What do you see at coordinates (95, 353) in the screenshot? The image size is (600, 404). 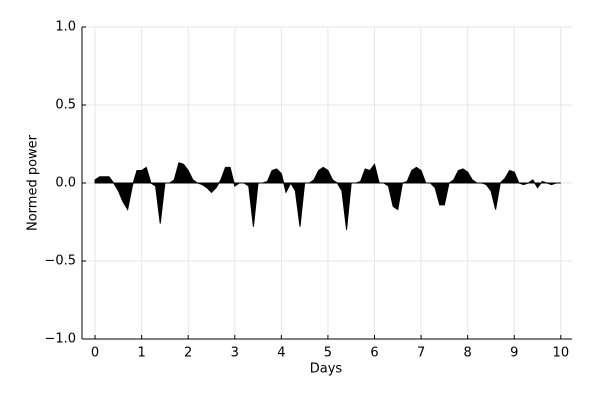 I see `x-tick-label: 0` at bounding box center [95, 353].